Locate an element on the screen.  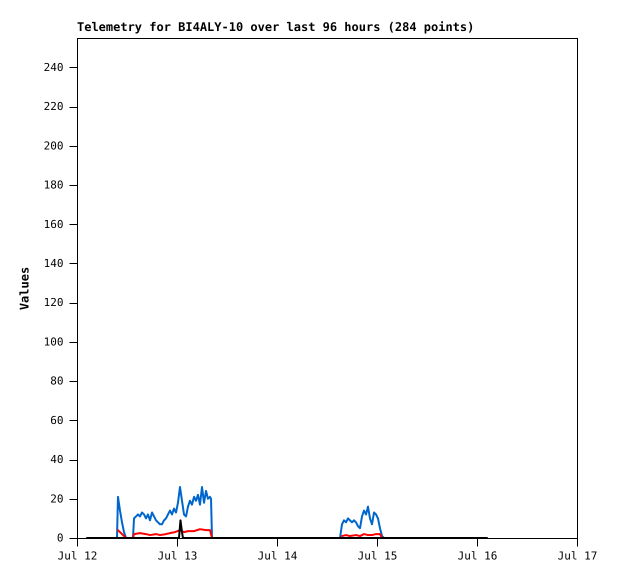
x-tick-label: Jul 16 is located at coordinates (478, 556).